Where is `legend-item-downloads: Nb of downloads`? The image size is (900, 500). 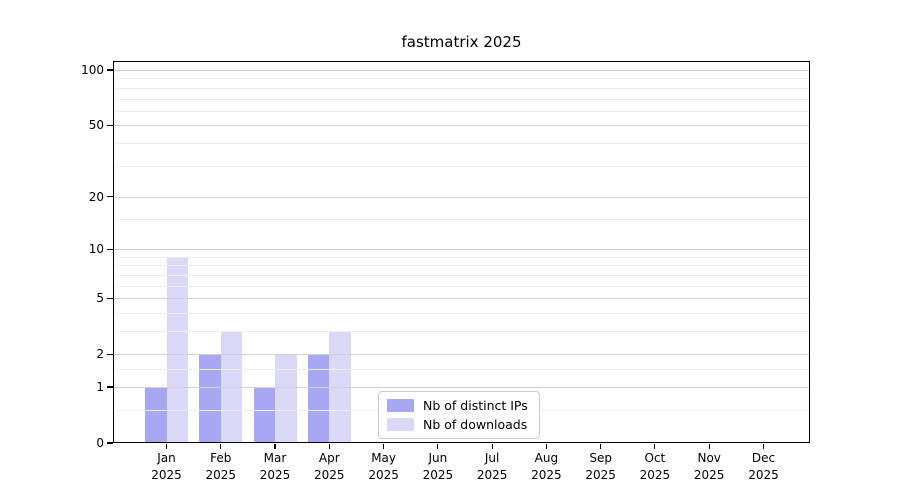
legend-item-downloads: Nb of downloads is located at coordinates (457, 424).